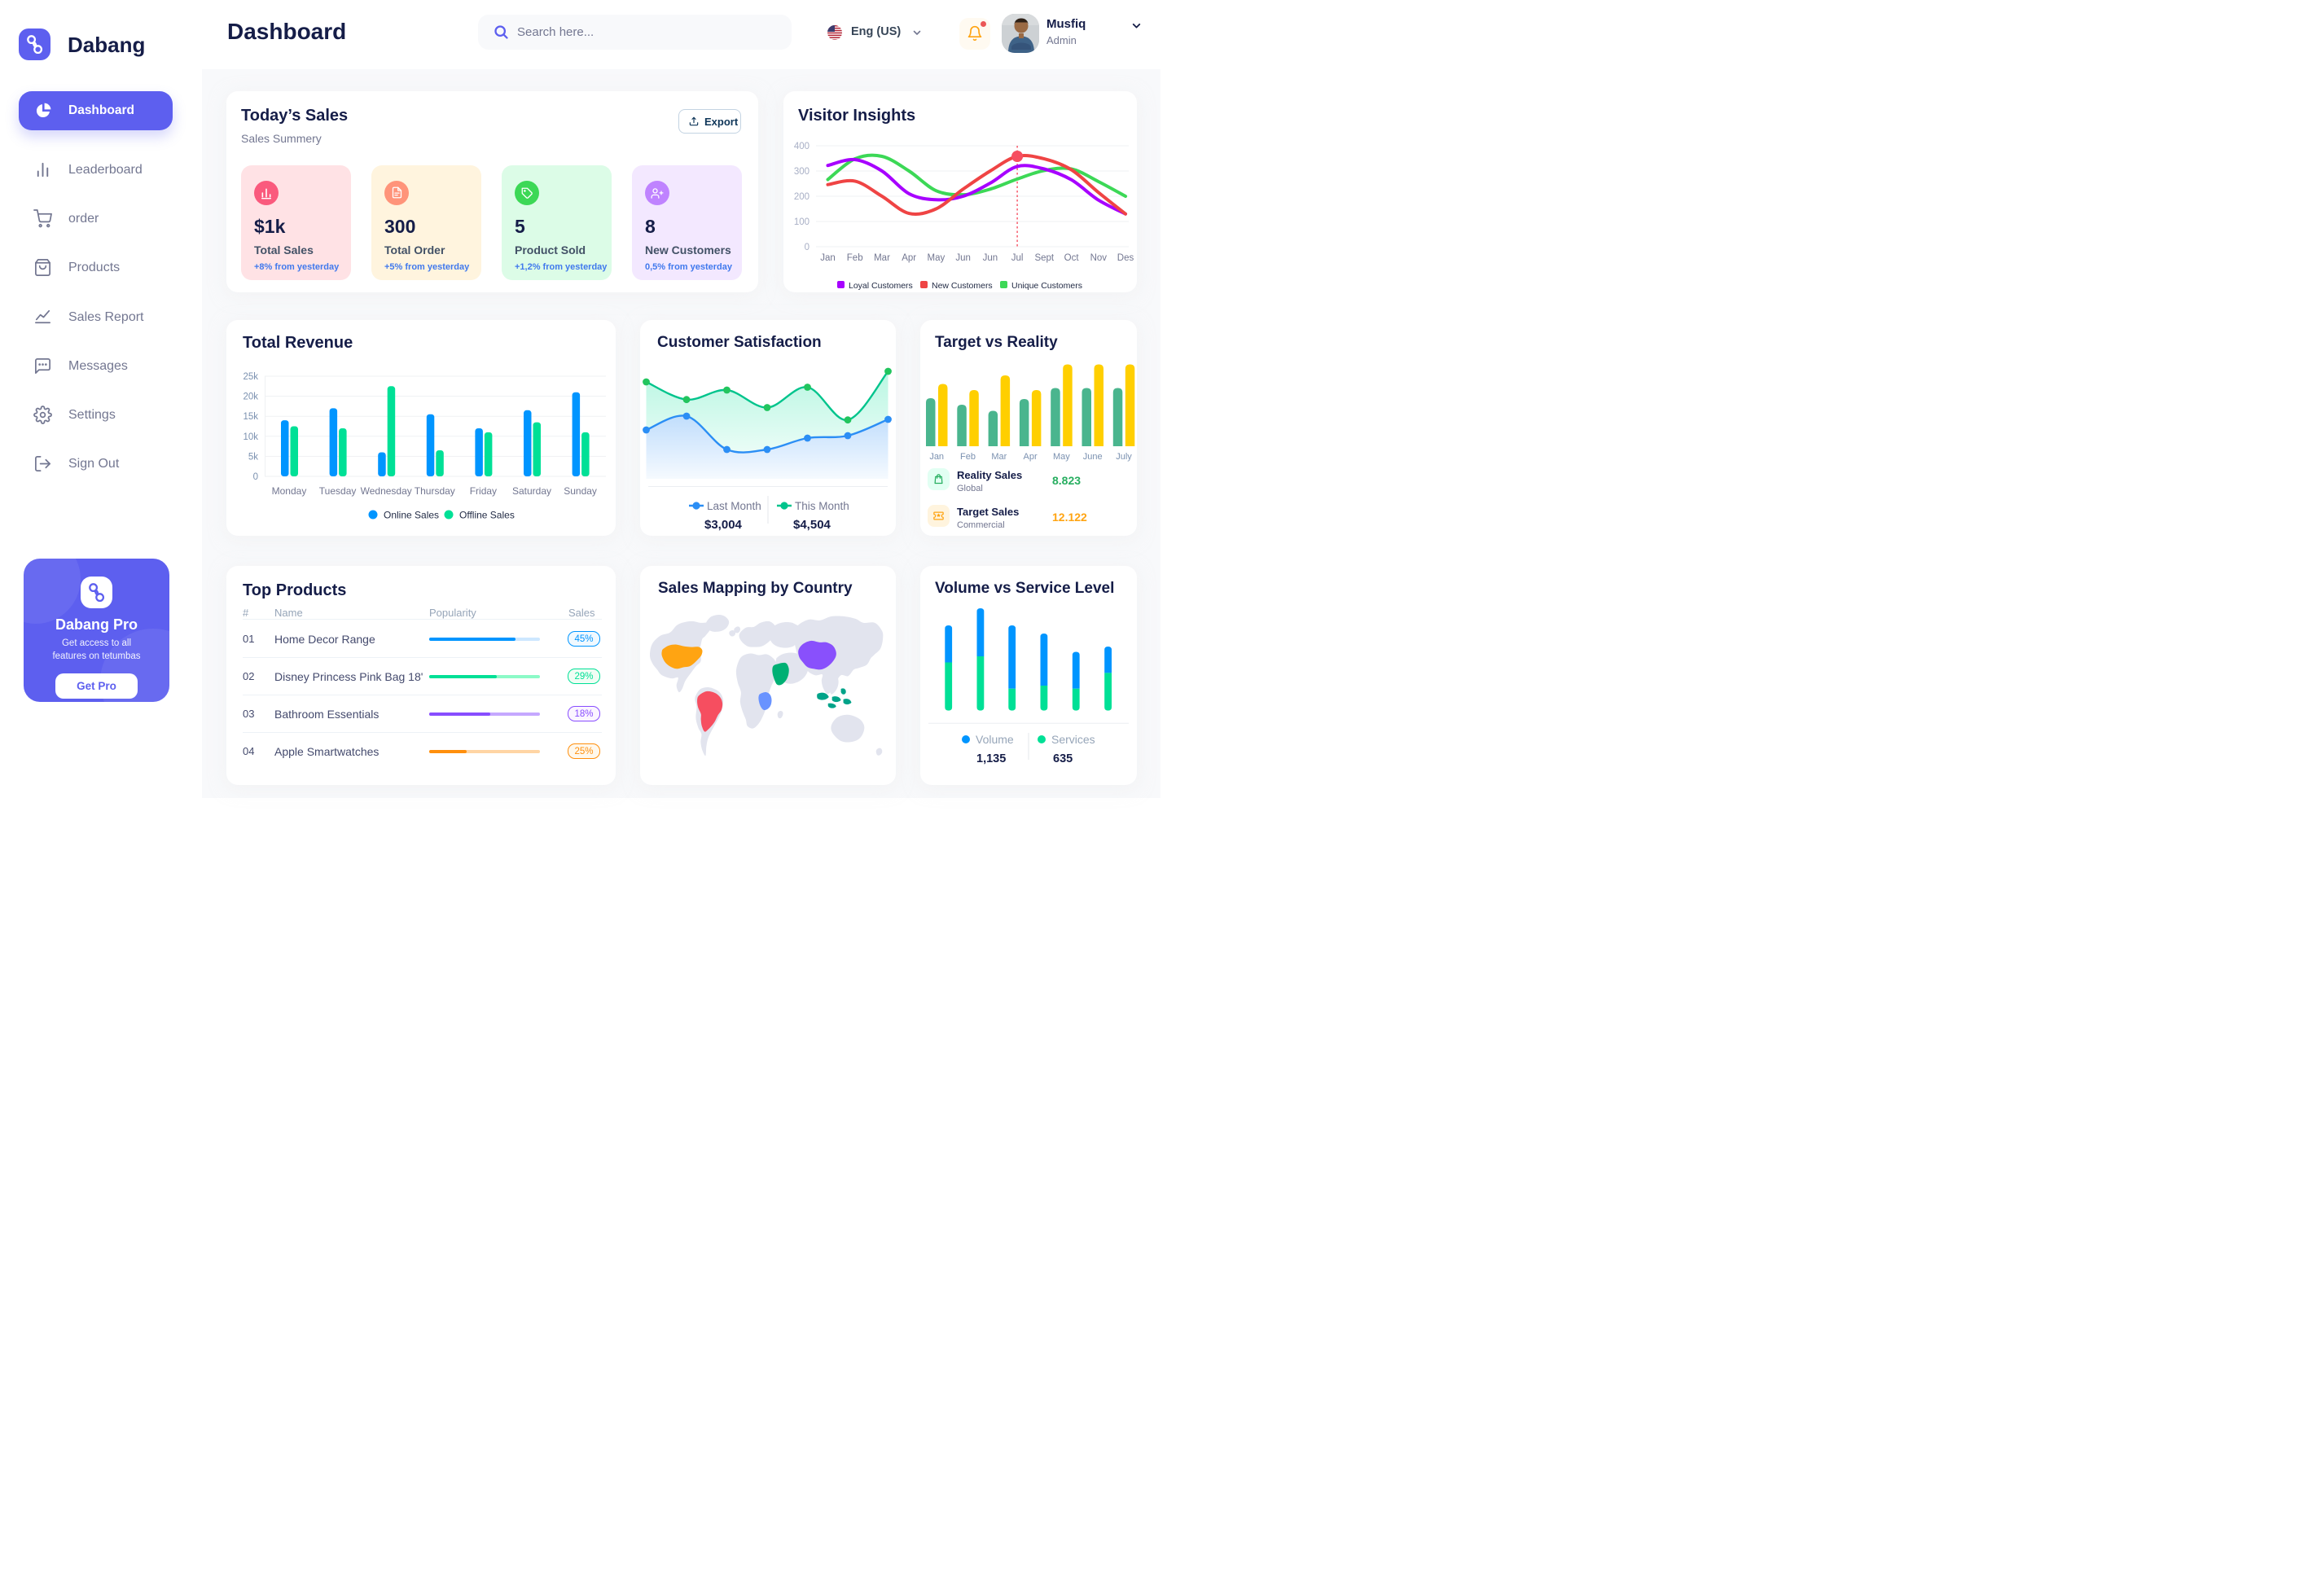 The width and height of the screenshot is (2321, 1596). I want to click on svg-text: Volume, so click(995, 739).